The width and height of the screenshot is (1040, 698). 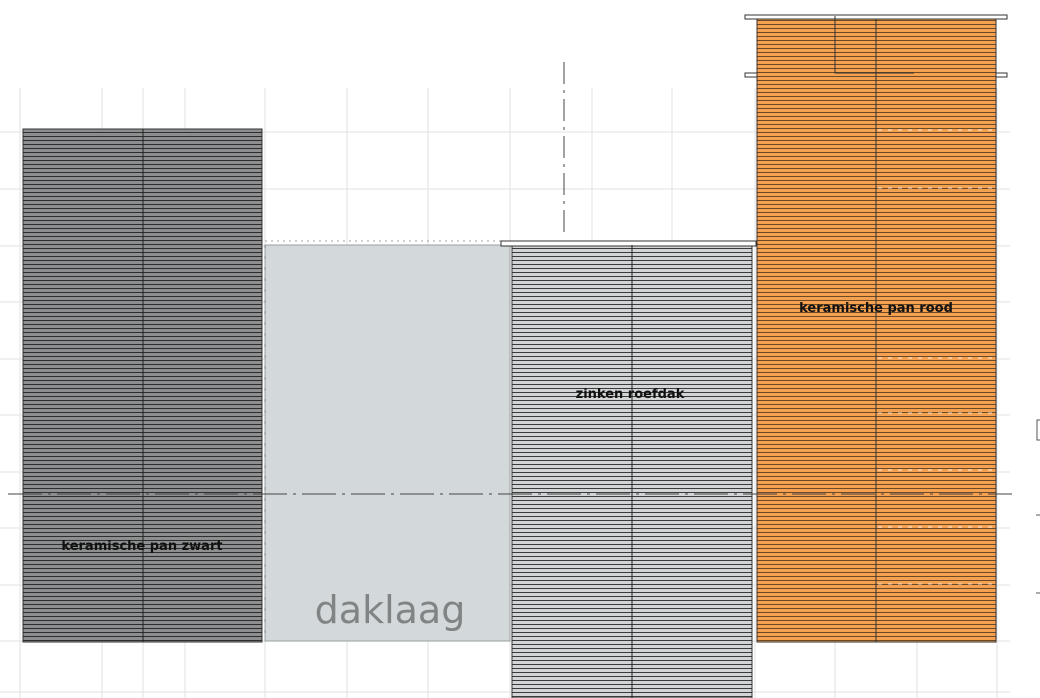 I want to click on panel-label-zinken: zinken roefdak, so click(x=630, y=394).